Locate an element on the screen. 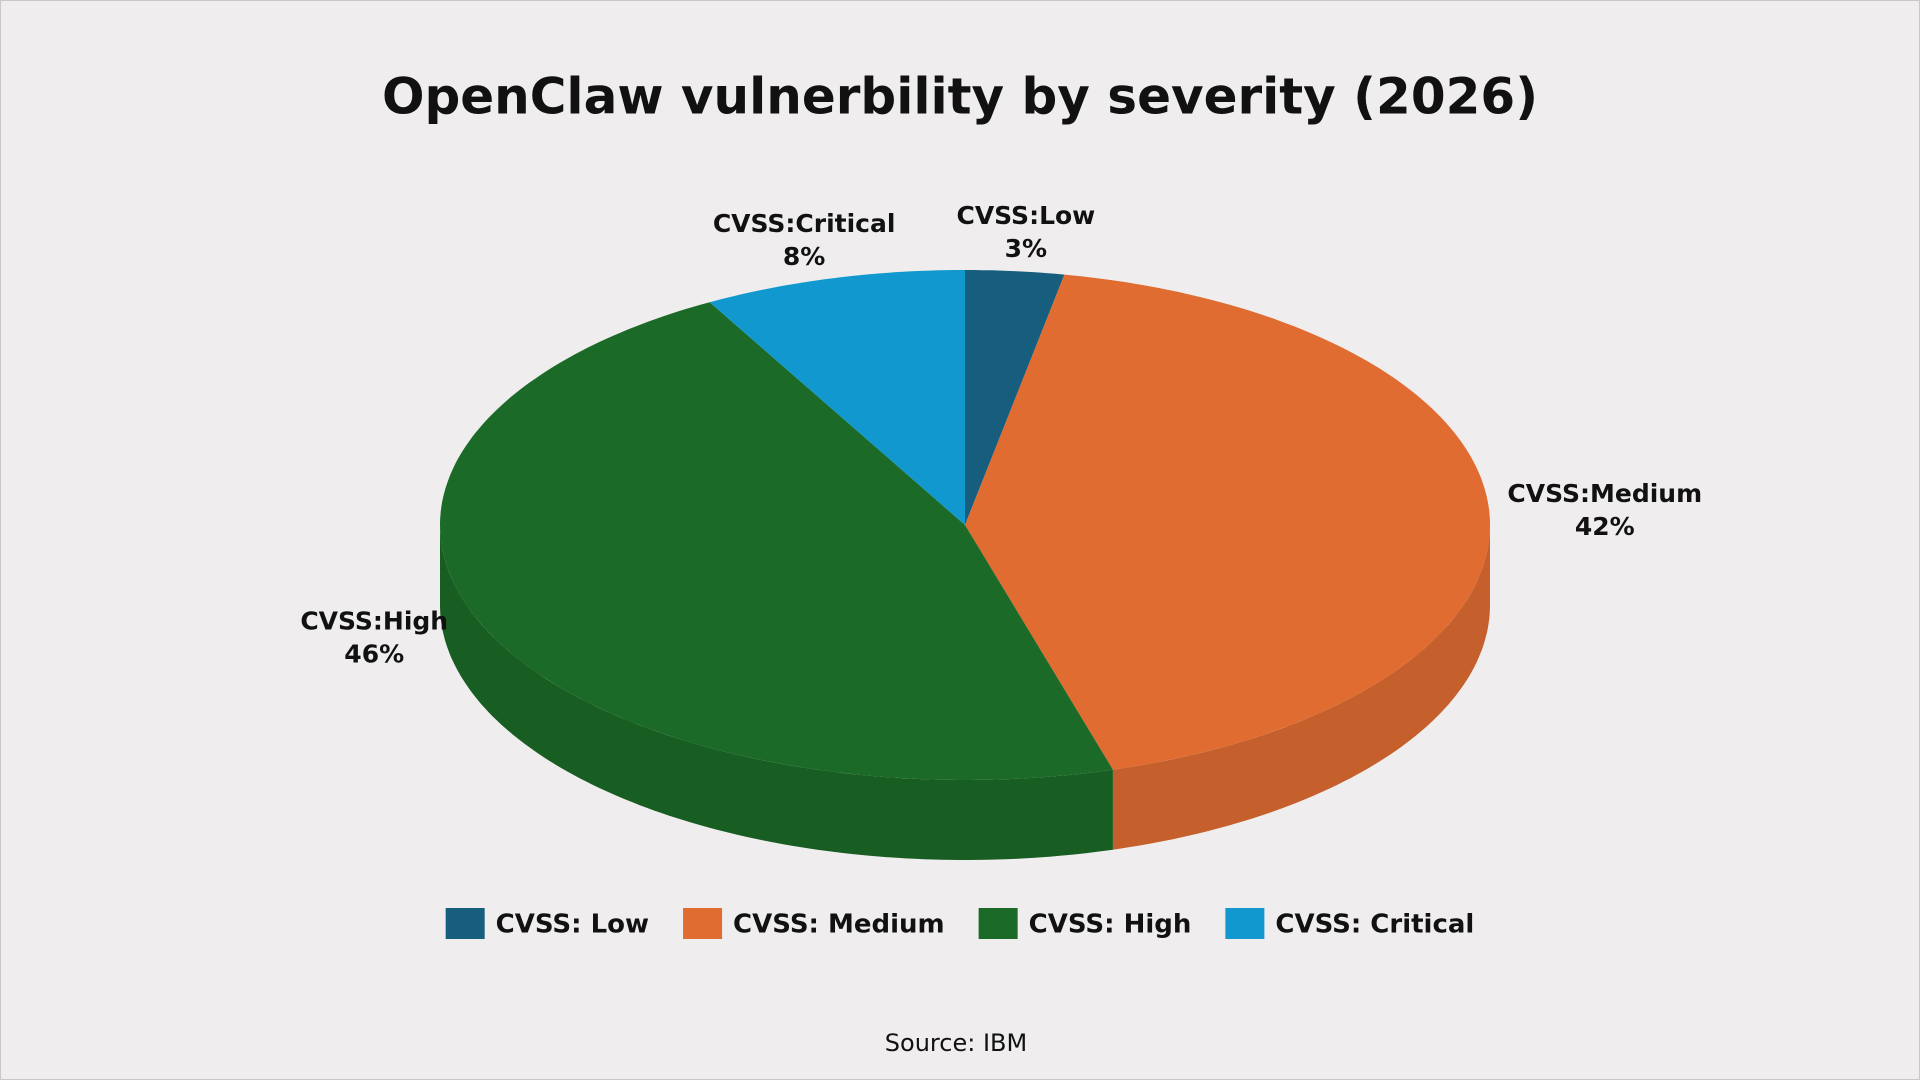 This screenshot has width=1920, height=1080. data-label-value: 3% is located at coordinates (1026, 248).